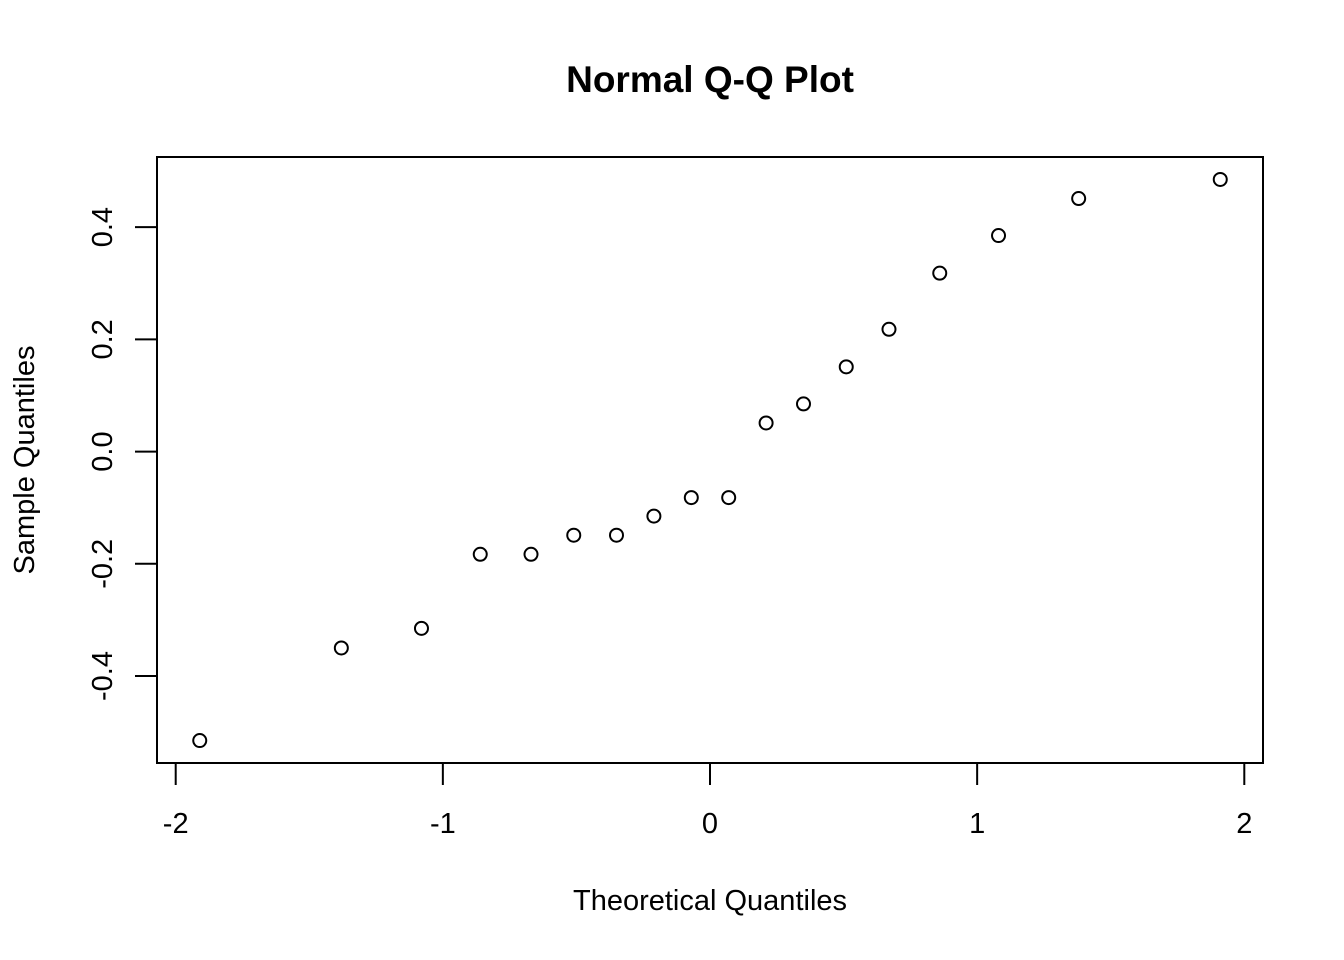  What do you see at coordinates (176, 824) in the screenshot?
I see `x-tick-label: -2` at bounding box center [176, 824].